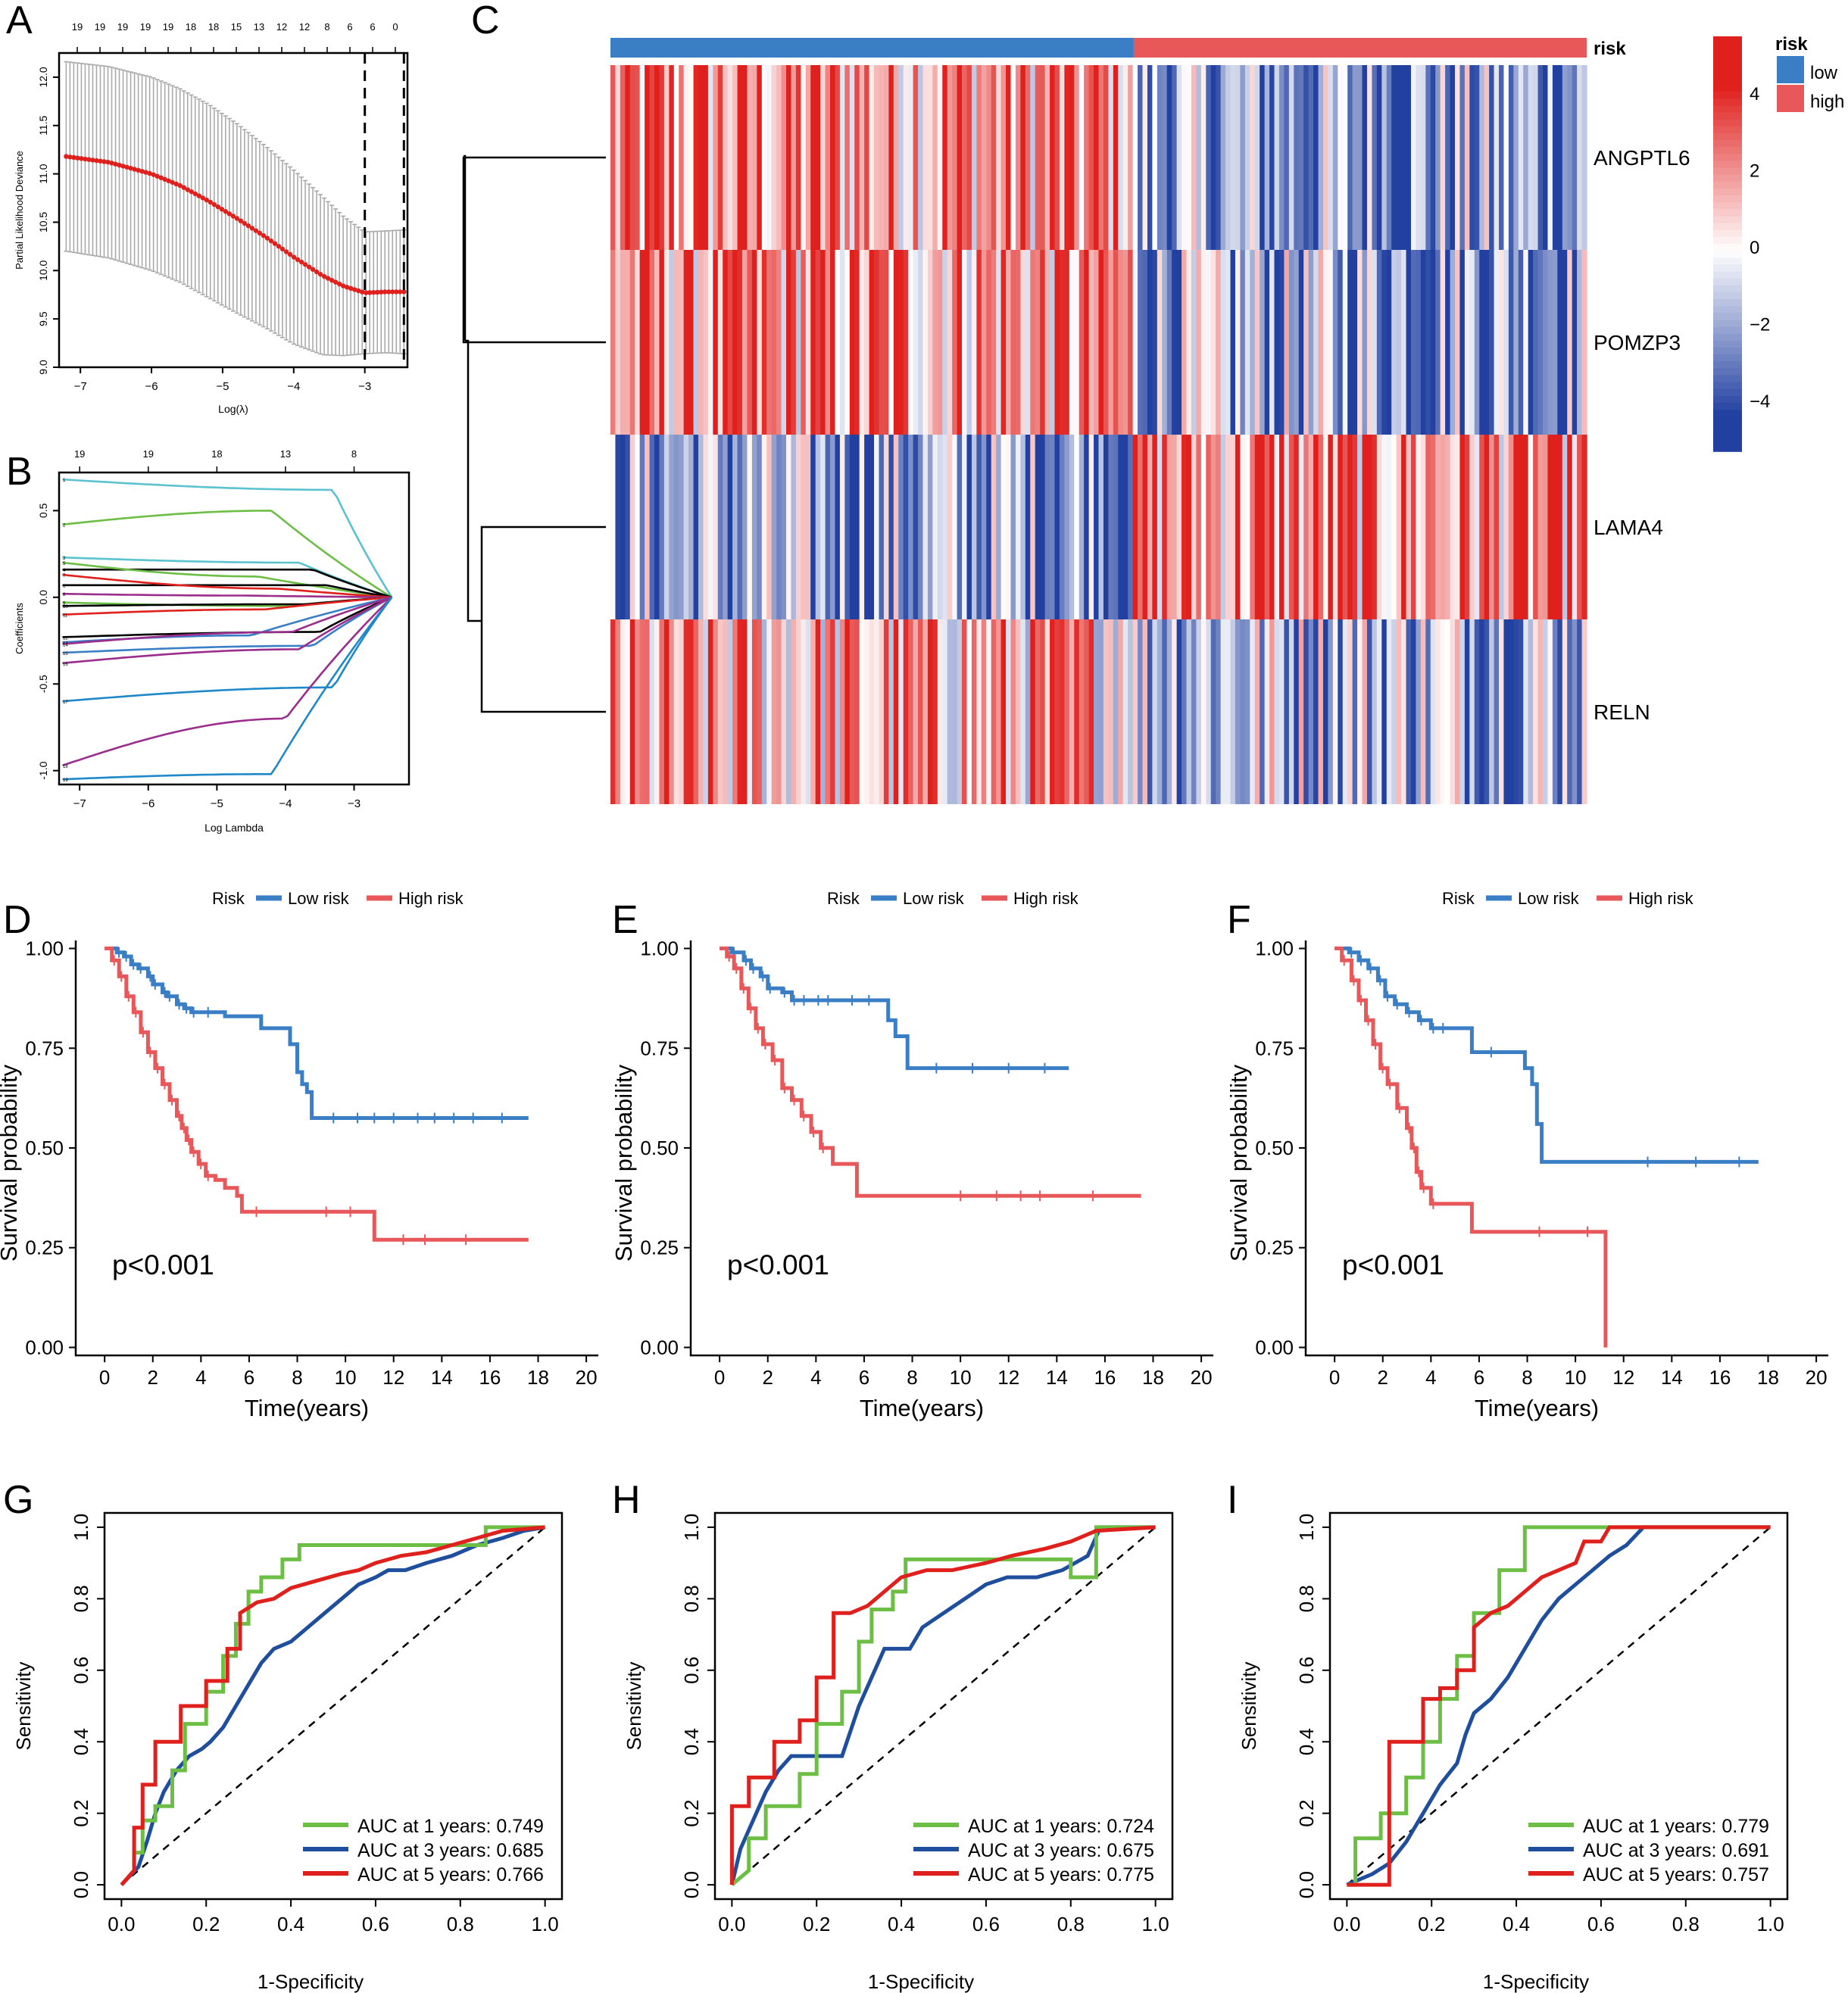 The height and width of the screenshot is (1993, 1848). I want to click on panel-a-top-tick-label: 18, so click(213, 27).